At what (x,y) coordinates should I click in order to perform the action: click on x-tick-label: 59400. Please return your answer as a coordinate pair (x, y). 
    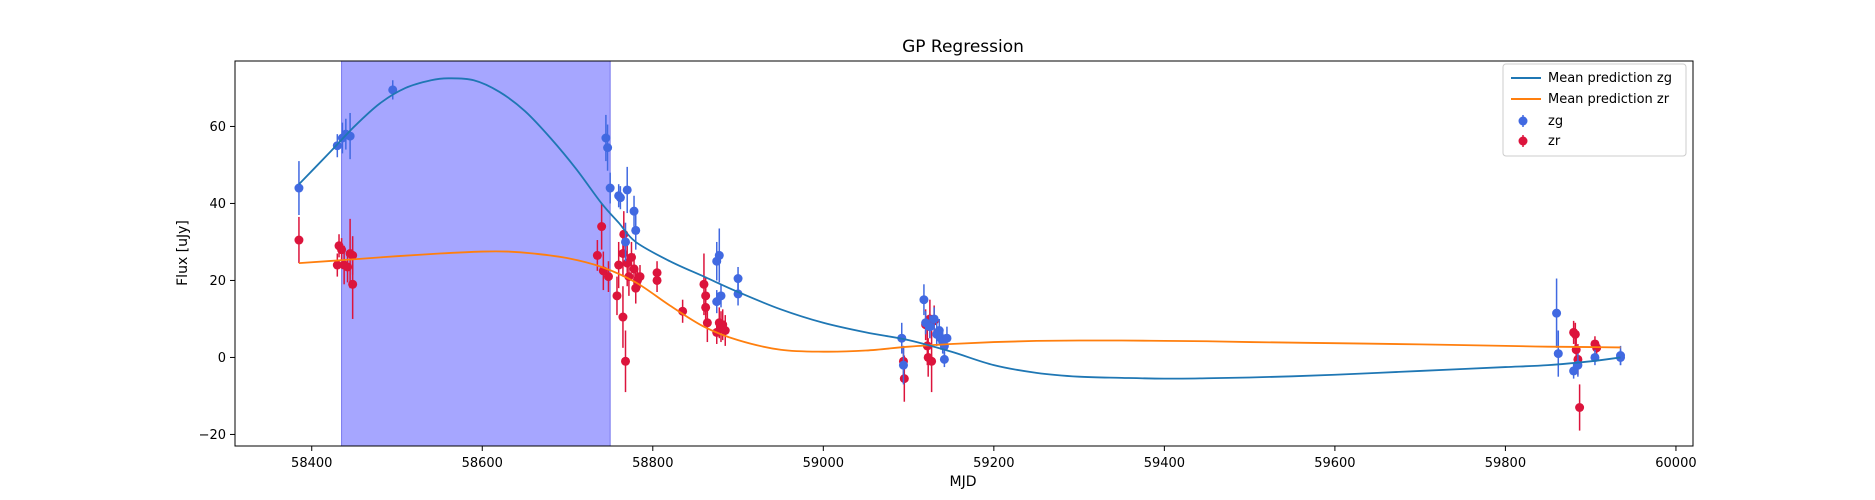
    Looking at the image, I should click on (1164, 463).